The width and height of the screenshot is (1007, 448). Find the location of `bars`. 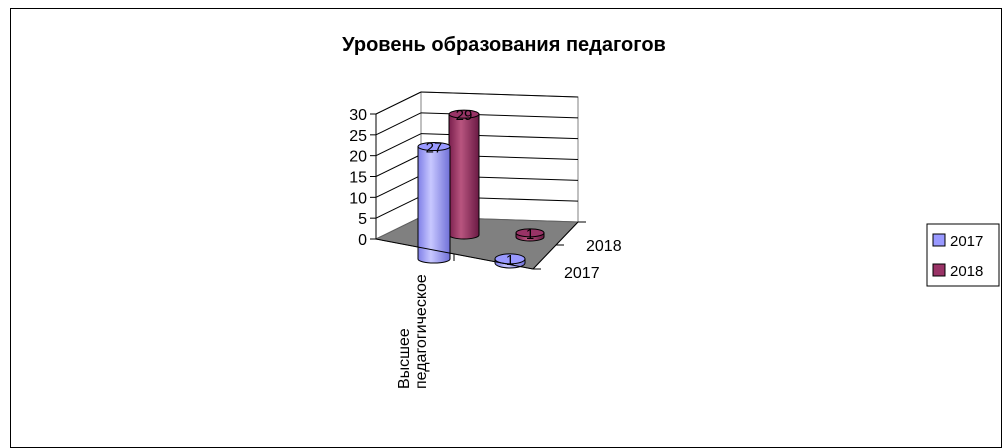

bars is located at coordinates (481, 189).